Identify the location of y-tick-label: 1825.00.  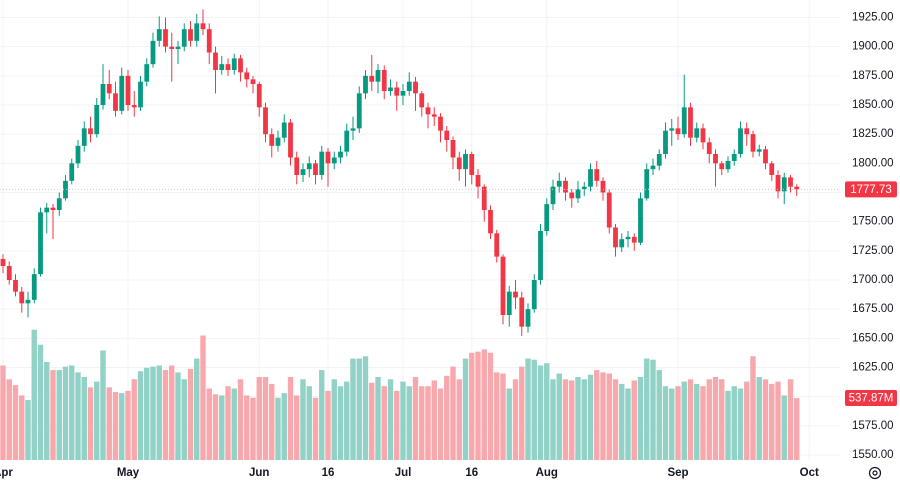
(873, 134).